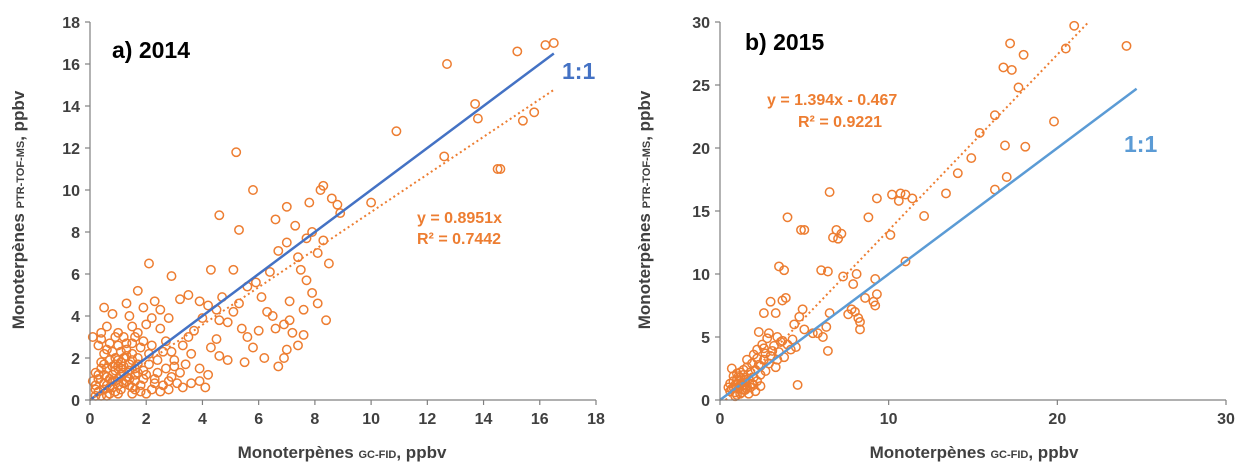 The image size is (1246, 464). What do you see at coordinates (701, 149) in the screenshot?
I see `y-tick-label: 20` at bounding box center [701, 149].